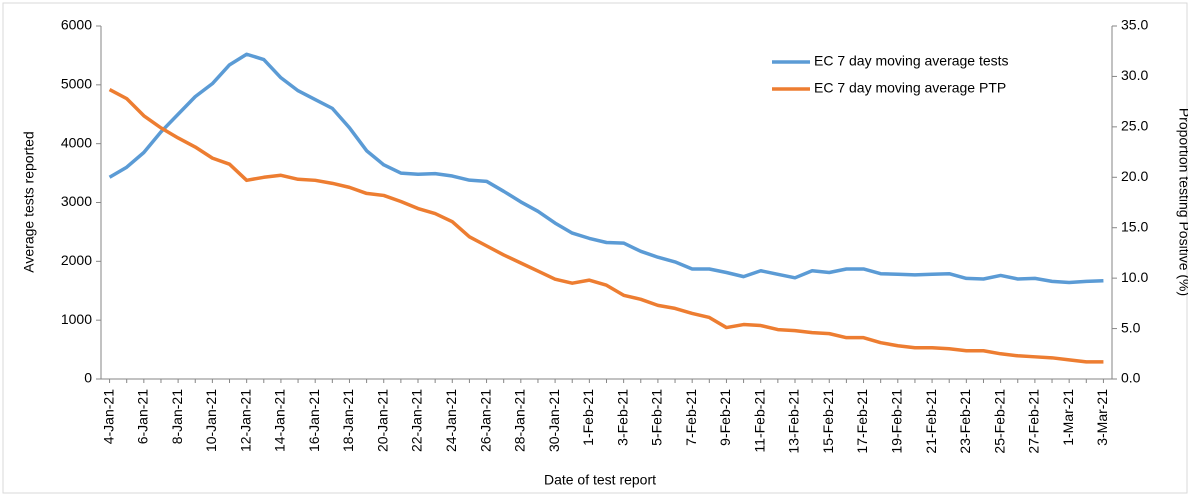  I want to click on y2-tick-label: 0.0, so click(1131, 378).